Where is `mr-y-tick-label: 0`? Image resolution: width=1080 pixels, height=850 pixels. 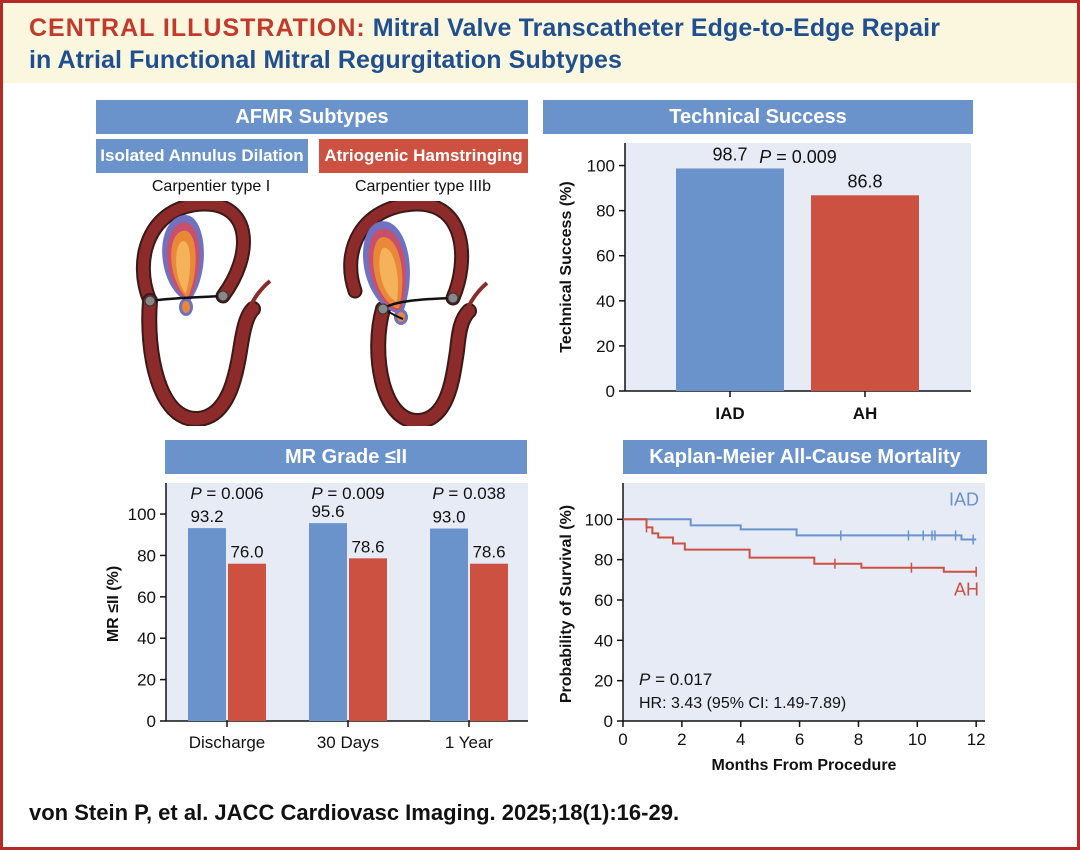
mr-y-tick-label: 0 is located at coordinates (151, 721).